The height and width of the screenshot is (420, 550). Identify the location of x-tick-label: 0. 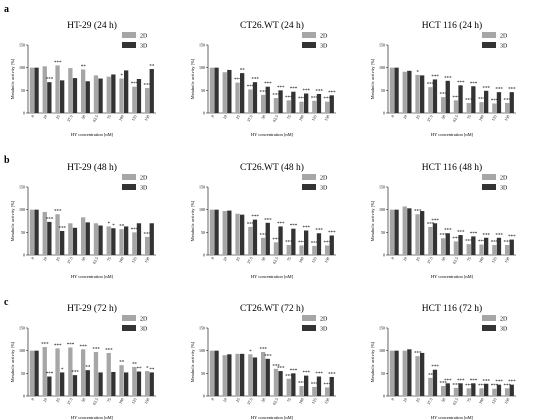
(212, 258).